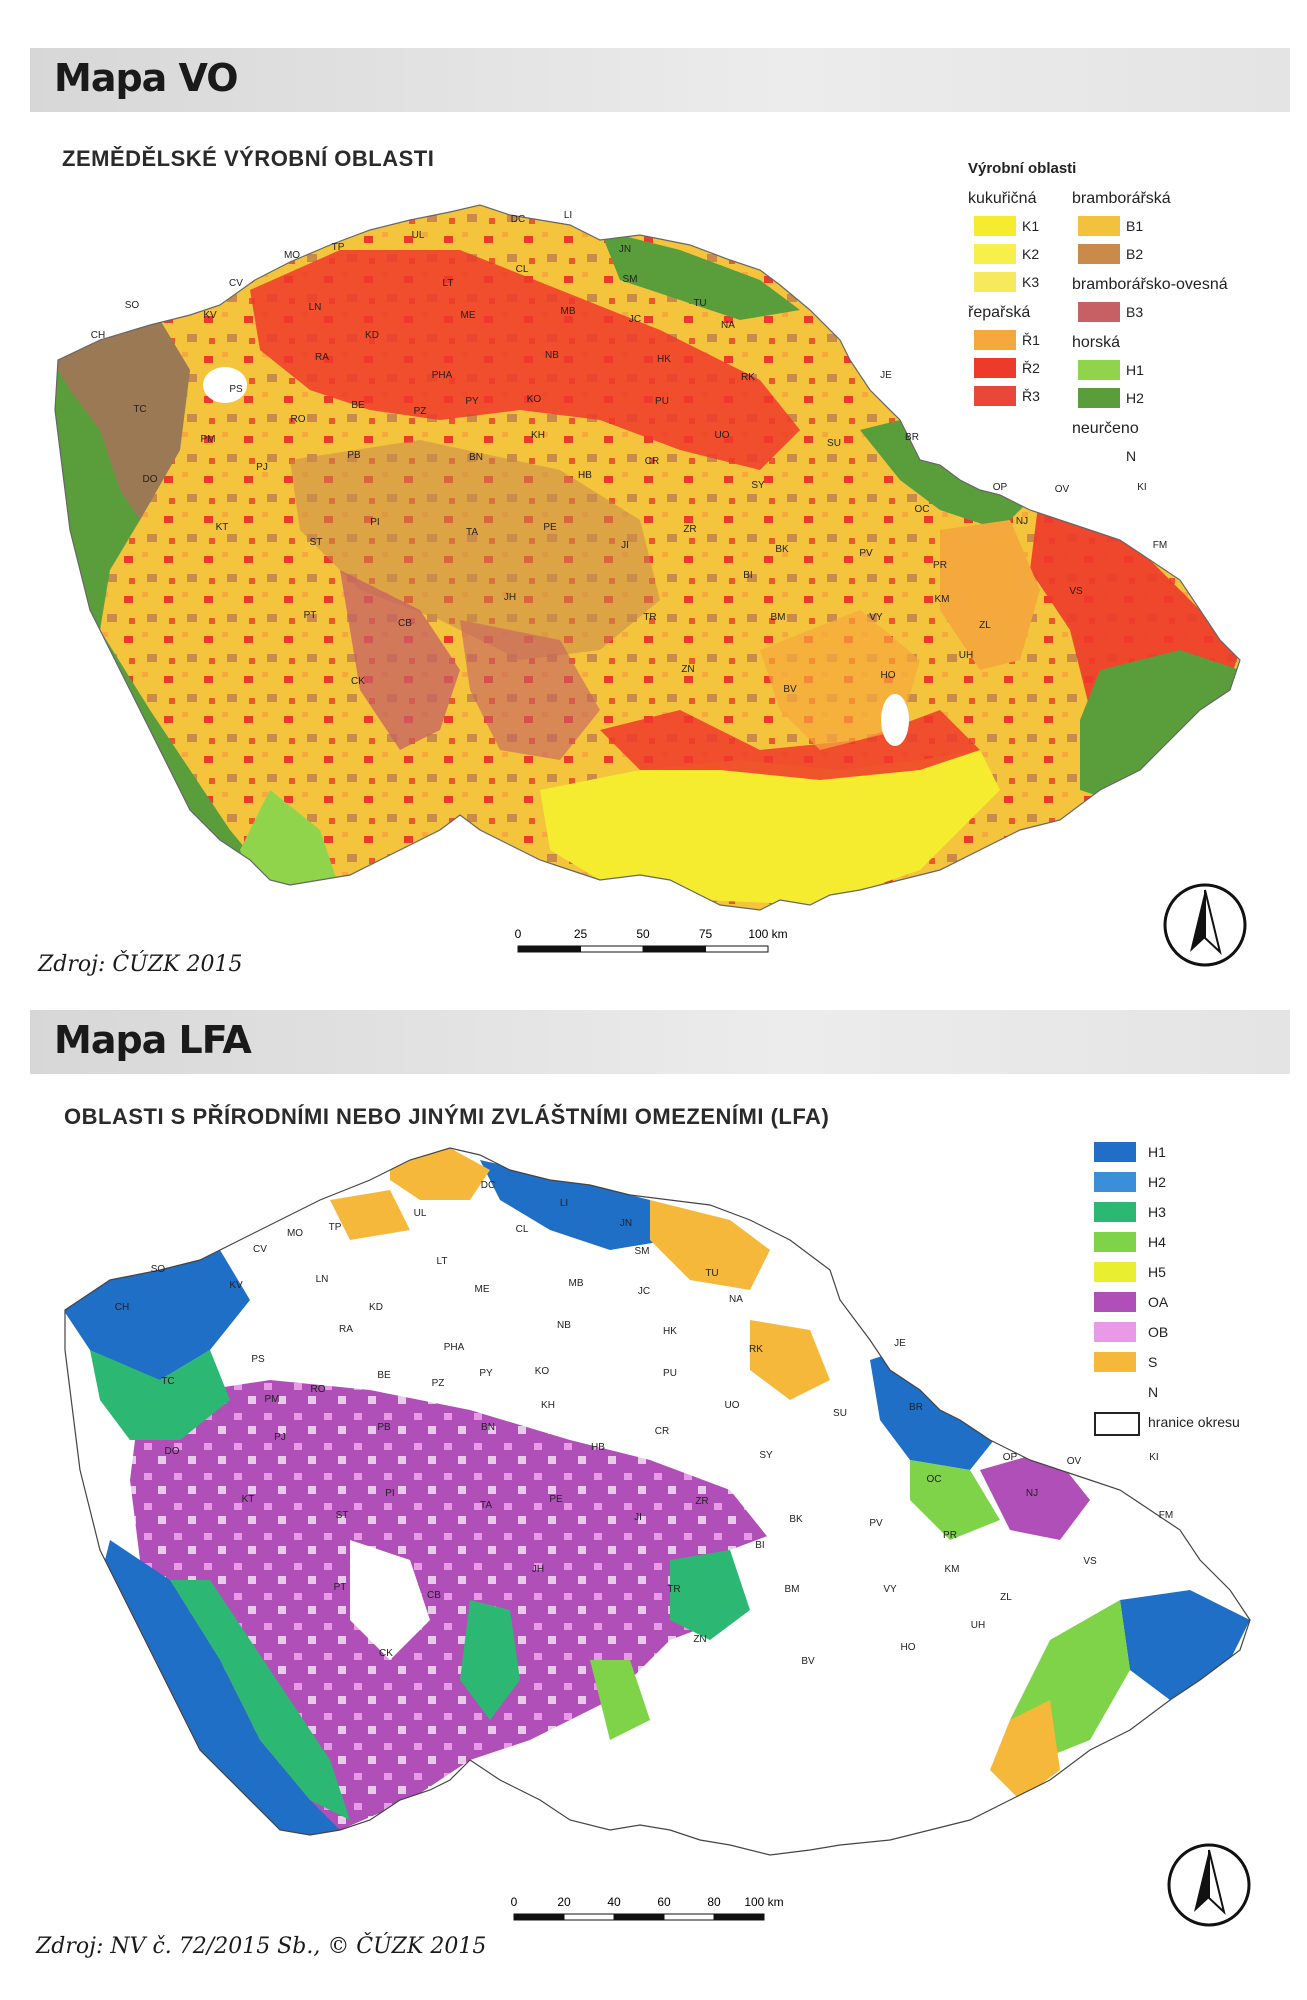 The height and width of the screenshot is (2000, 1307). What do you see at coordinates (1131, 456) in the screenshot?
I see `legend-label: N` at bounding box center [1131, 456].